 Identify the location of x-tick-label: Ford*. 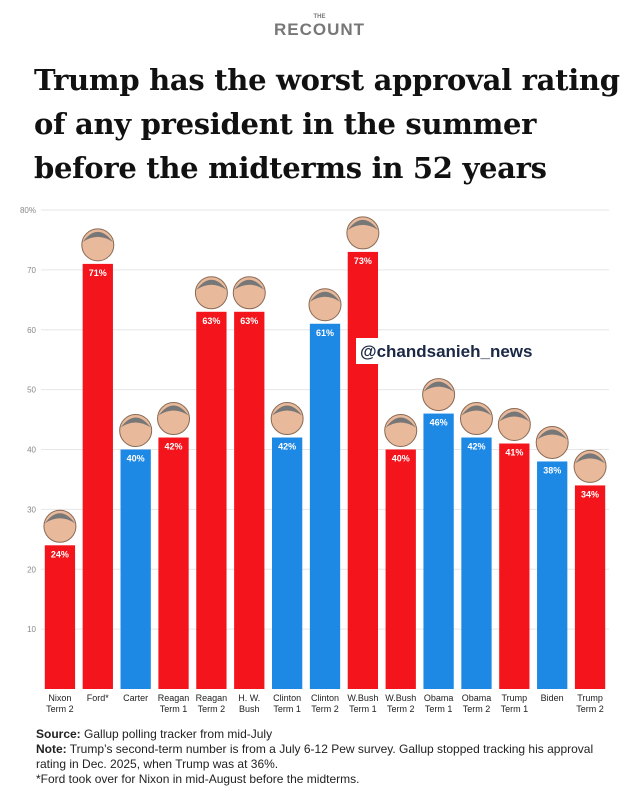
(97, 698).